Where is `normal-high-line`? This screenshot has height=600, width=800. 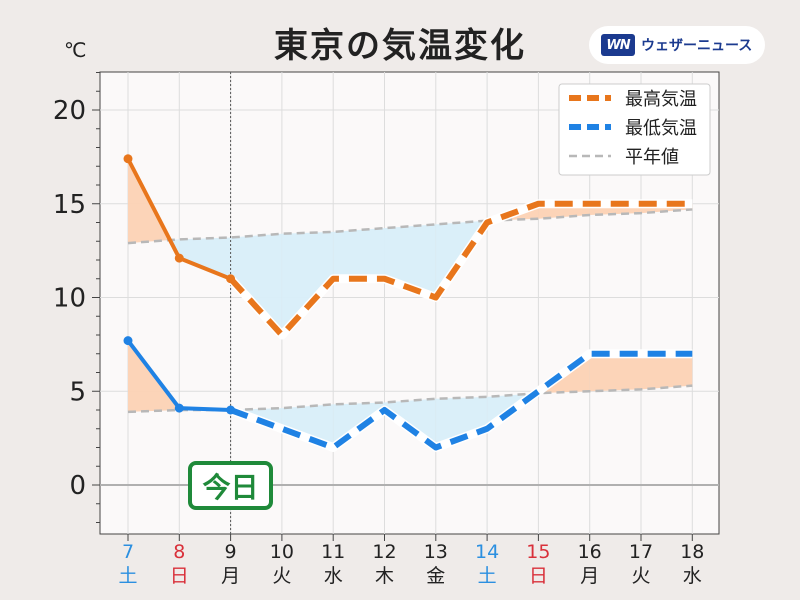 normal-high-line is located at coordinates (410, 226).